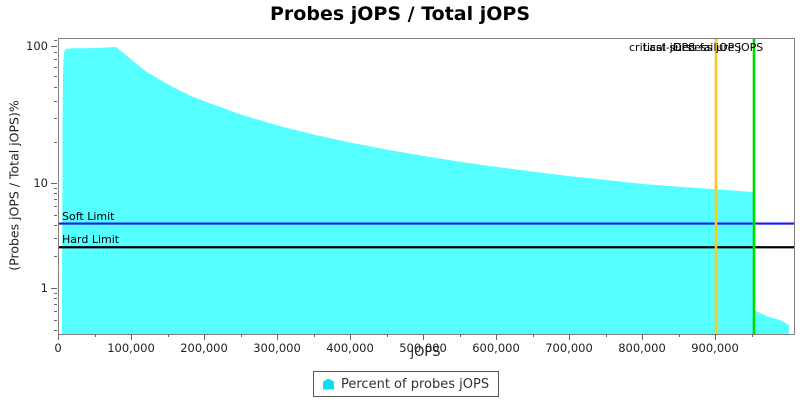  I want to click on y-tick-label: 1, so click(44, 288).